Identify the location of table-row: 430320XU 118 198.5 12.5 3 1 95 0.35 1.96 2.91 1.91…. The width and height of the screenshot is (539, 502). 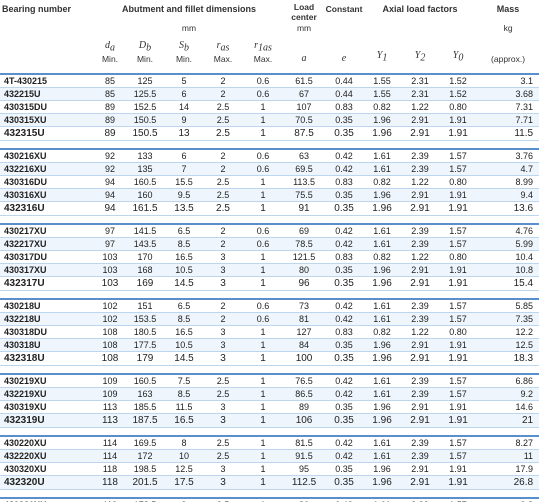
(269, 469).